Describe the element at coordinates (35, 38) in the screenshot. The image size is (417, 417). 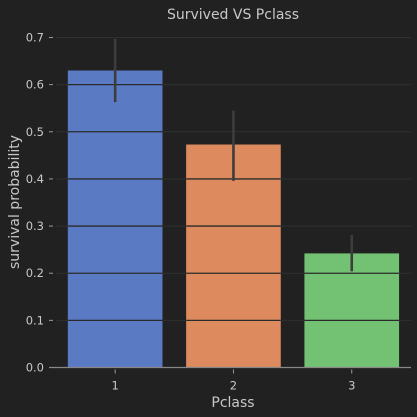
I see `y-tick-label: 0.7` at that location.